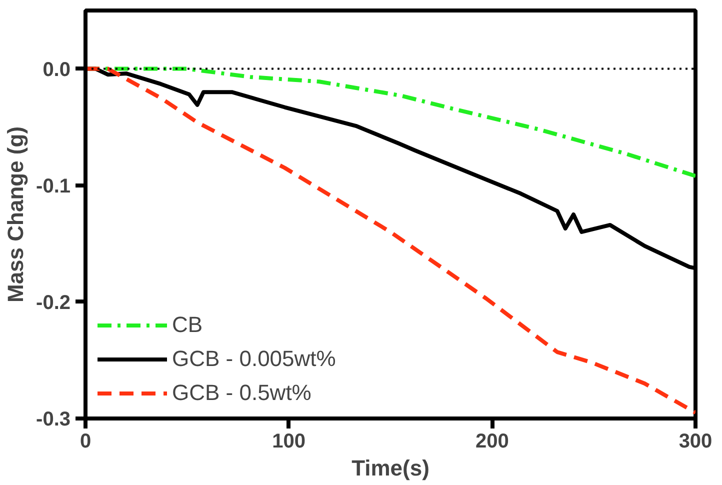 This screenshot has width=722, height=485. I want to click on x-tick-label: 200, so click(492, 441).